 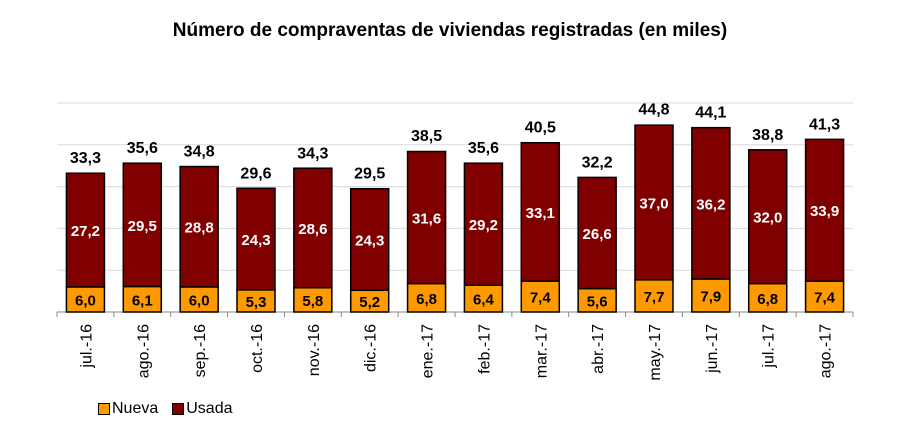 What do you see at coordinates (312, 301) in the screenshot?
I see `data-label-nueva: 5,8` at bounding box center [312, 301].